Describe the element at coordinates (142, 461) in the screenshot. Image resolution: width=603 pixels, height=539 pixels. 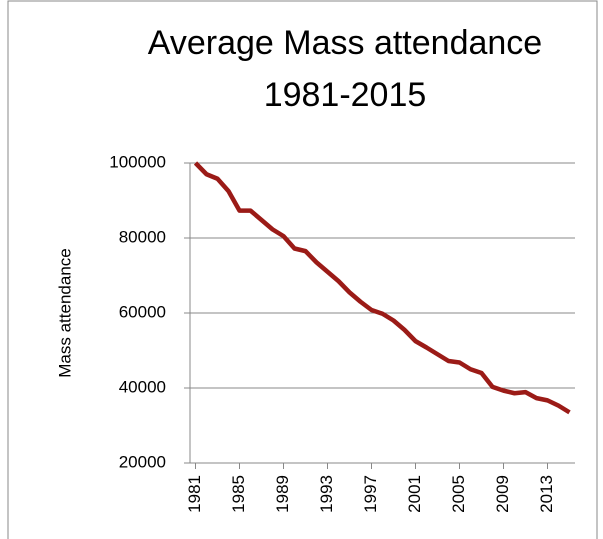
I see `y-tick-label: 20000` at that location.